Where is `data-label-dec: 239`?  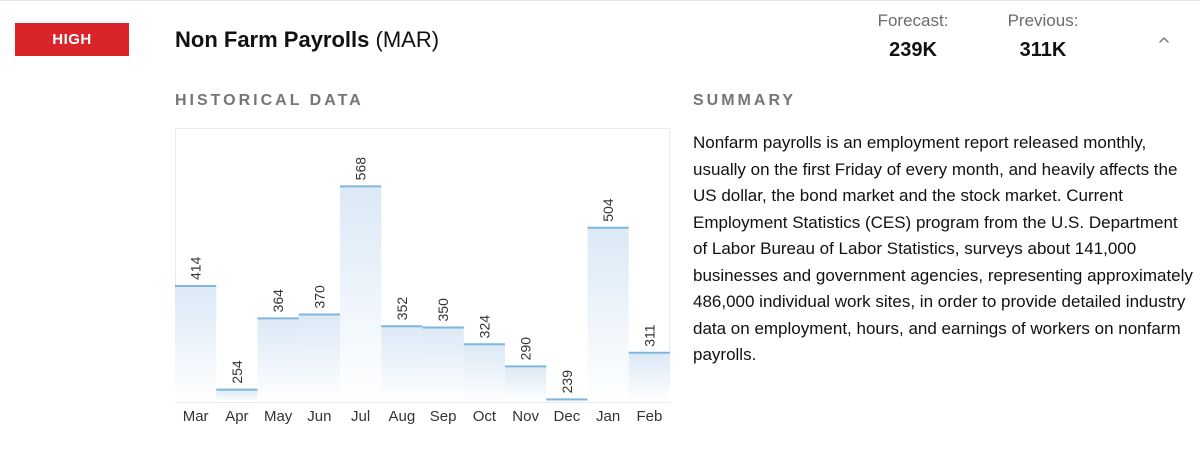
data-label-dec: 239 is located at coordinates (567, 382).